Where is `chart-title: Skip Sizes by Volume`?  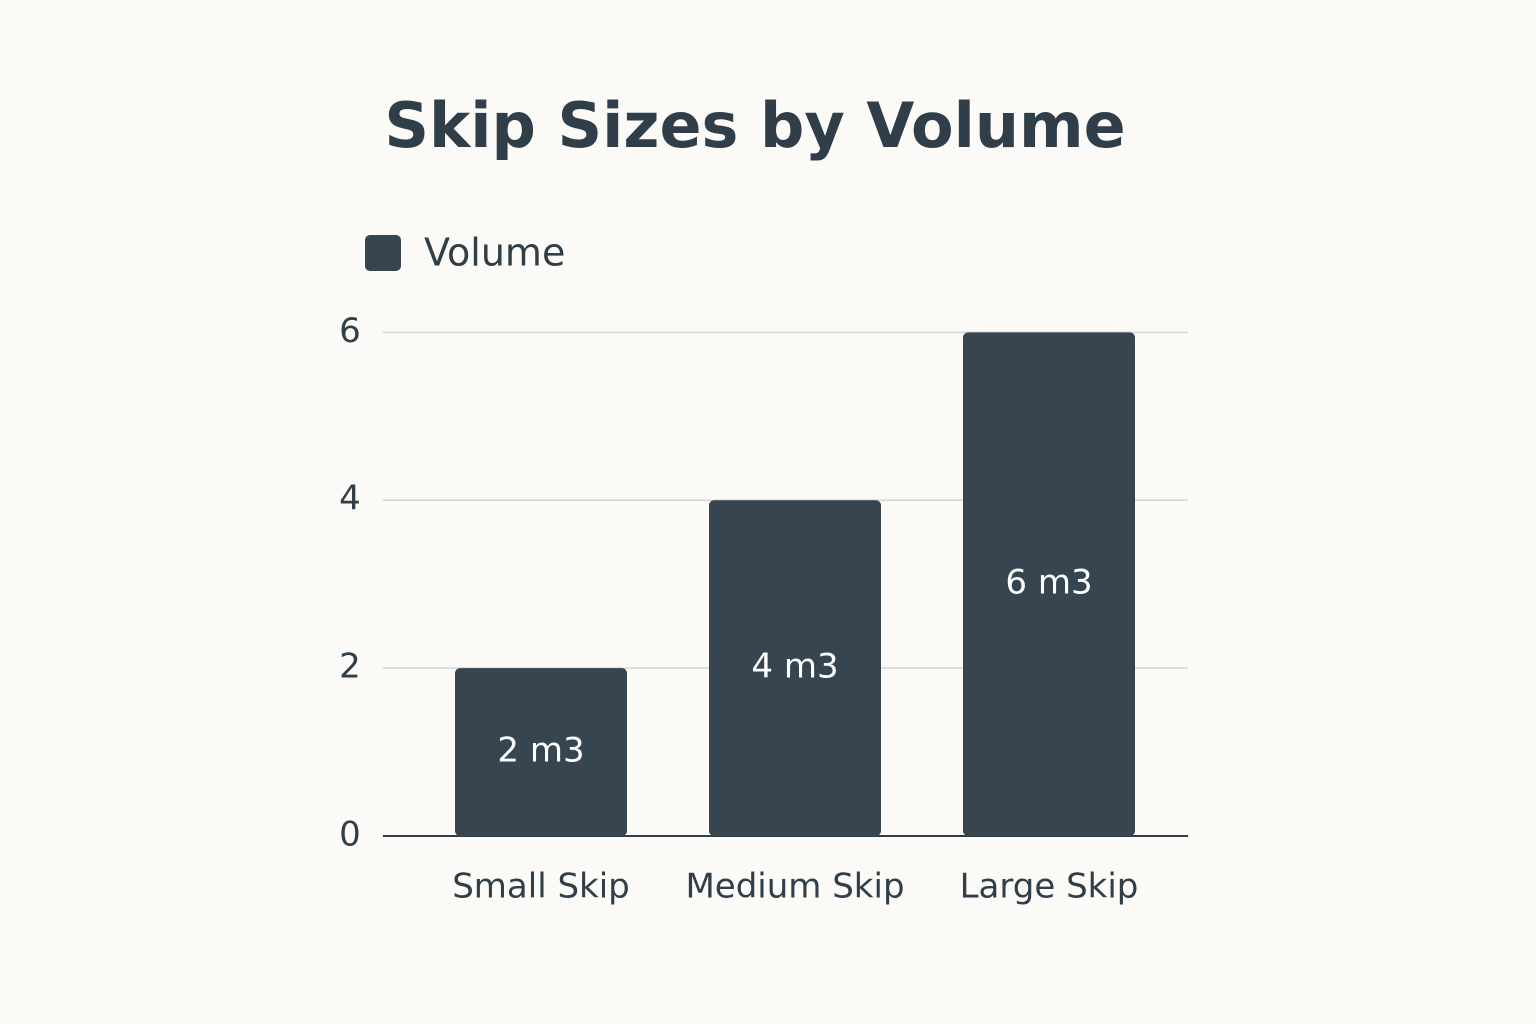 chart-title: Skip Sizes by Volume is located at coordinates (754, 125).